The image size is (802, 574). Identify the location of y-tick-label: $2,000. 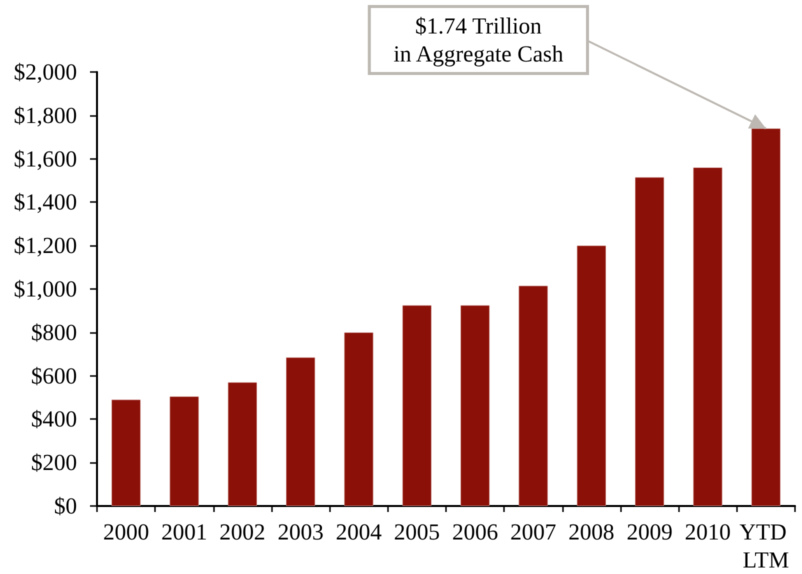
(45, 72).